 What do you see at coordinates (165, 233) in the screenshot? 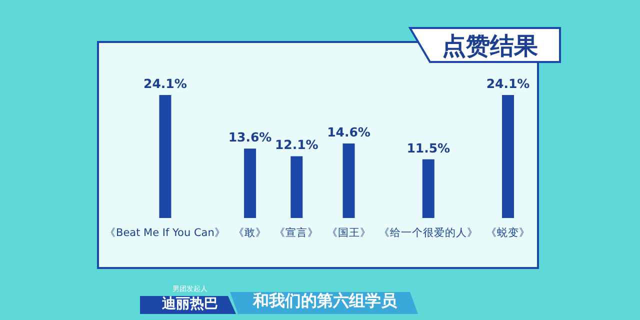
I see `x-tick-label: 《Beat Me If You Can》` at bounding box center [165, 233].